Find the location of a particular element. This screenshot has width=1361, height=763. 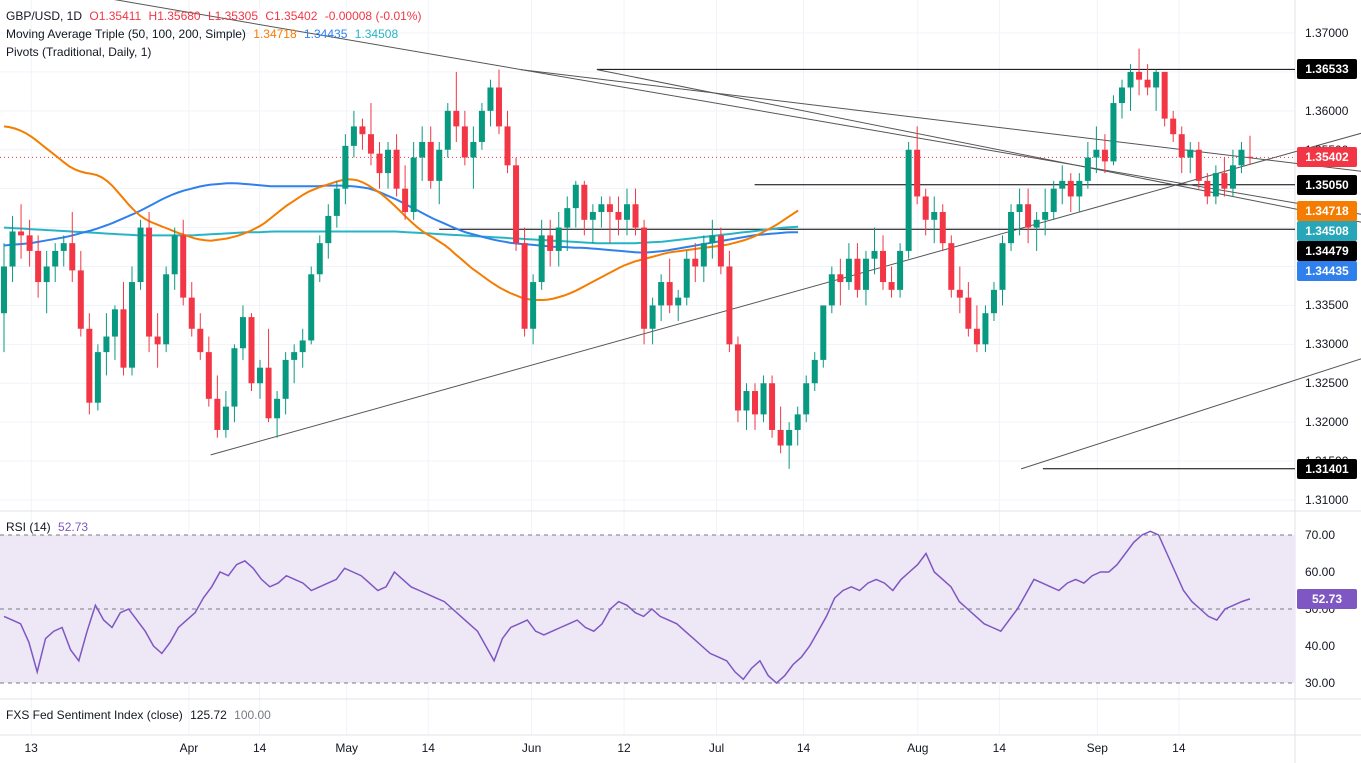

time-tick-label: Jul is located at coordinates (716, 748).